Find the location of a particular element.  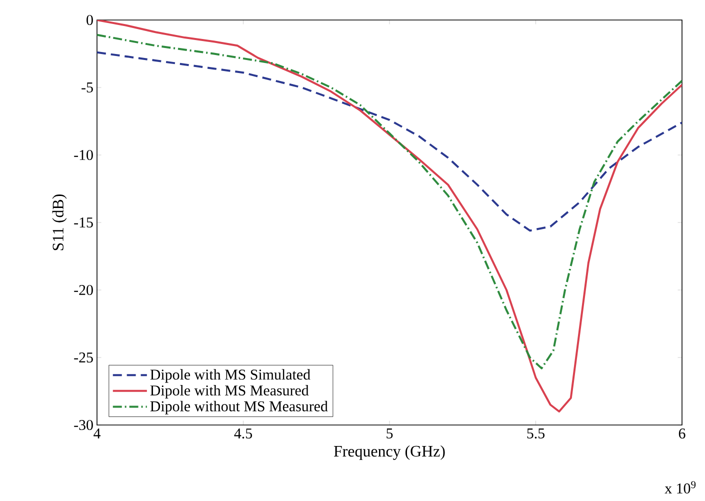

text: x 10$^{9}$ is located at coordinates (680, 487).